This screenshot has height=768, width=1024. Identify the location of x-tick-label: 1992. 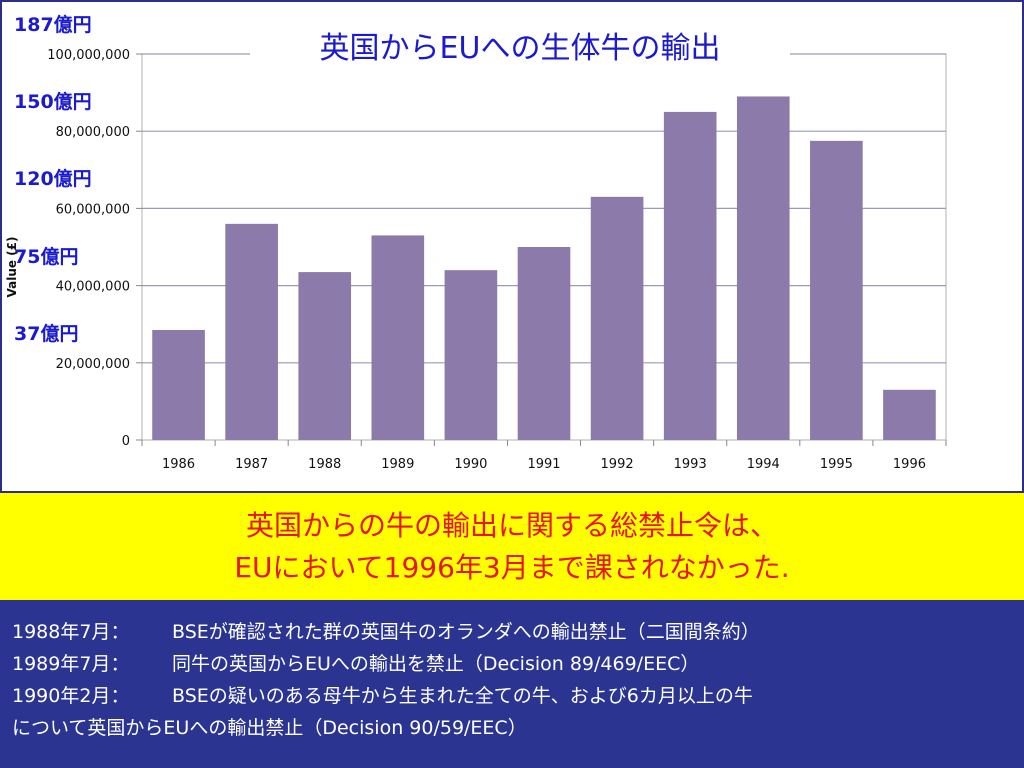
(617, 464).